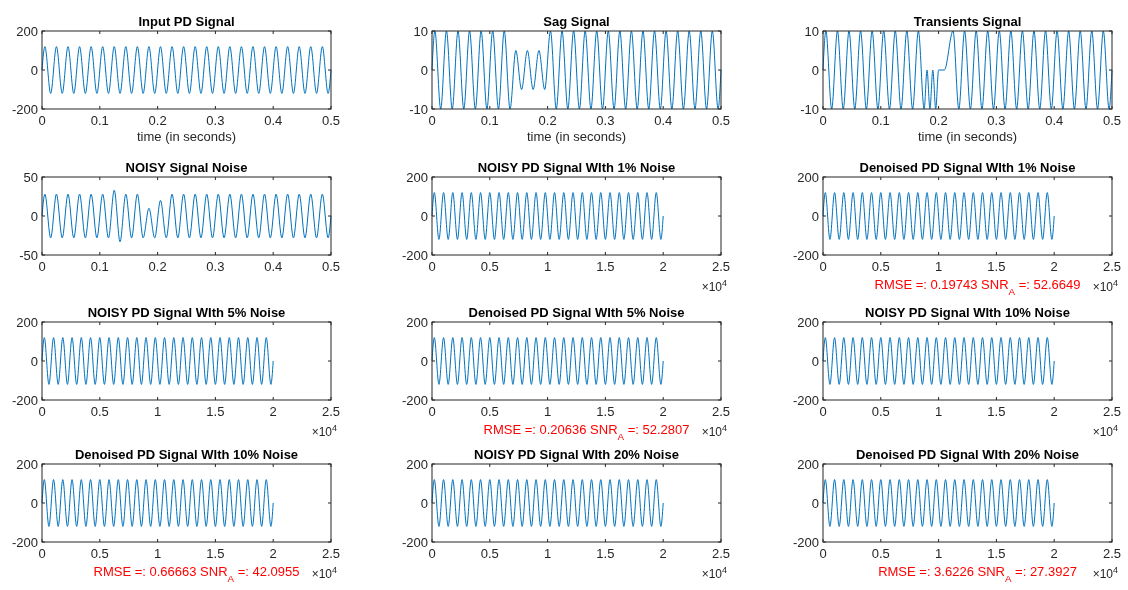  I want to click on y-tick-label: 50, so click(30, 177).